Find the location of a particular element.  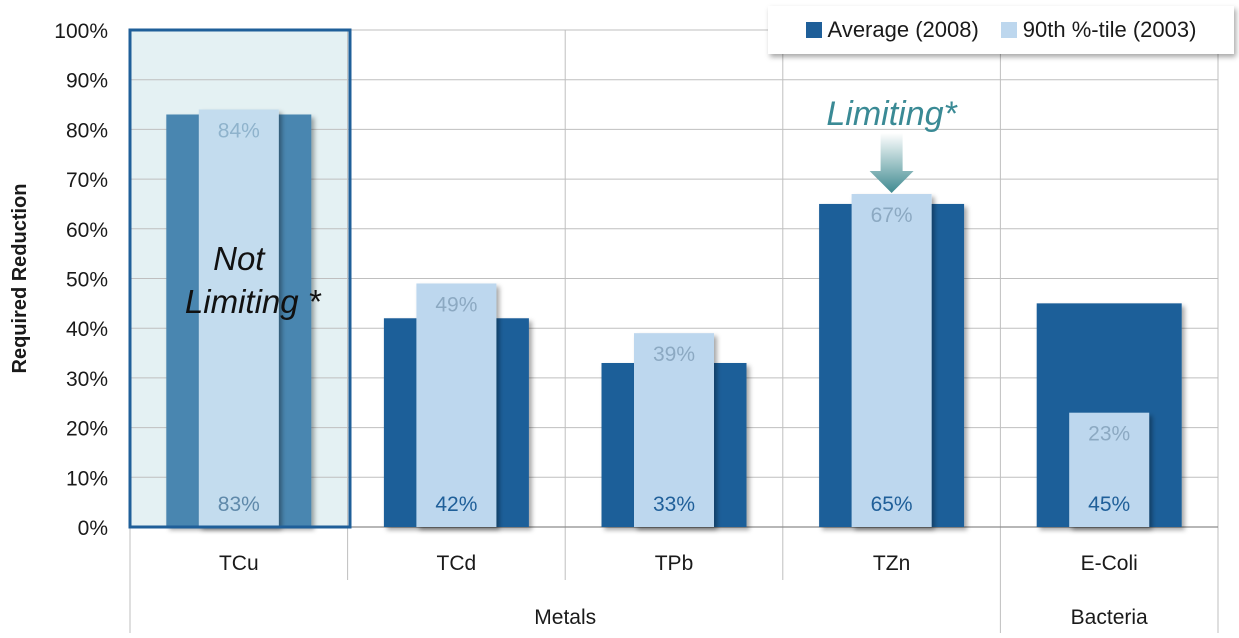

x-tick-label: E-Coli is located at coordinates (1109, 563).